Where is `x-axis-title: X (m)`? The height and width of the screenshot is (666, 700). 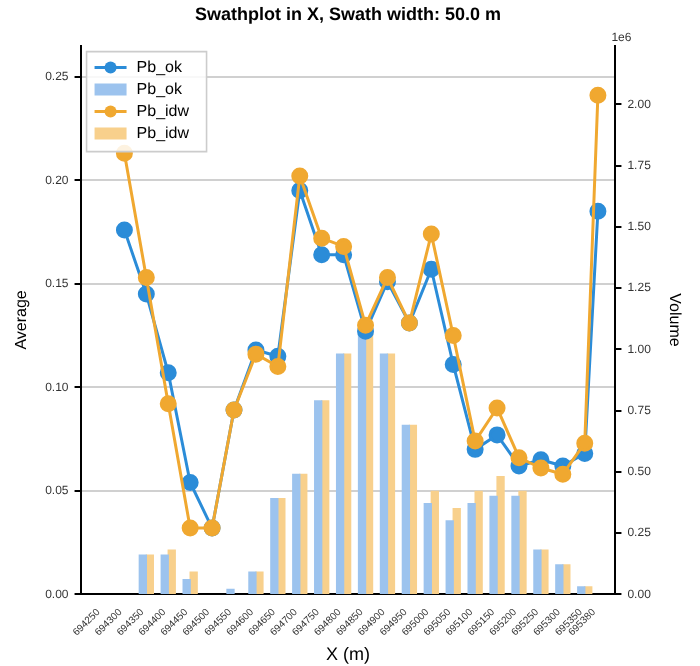 x-axis-title: X (m) is located at coordinates (348, 654).